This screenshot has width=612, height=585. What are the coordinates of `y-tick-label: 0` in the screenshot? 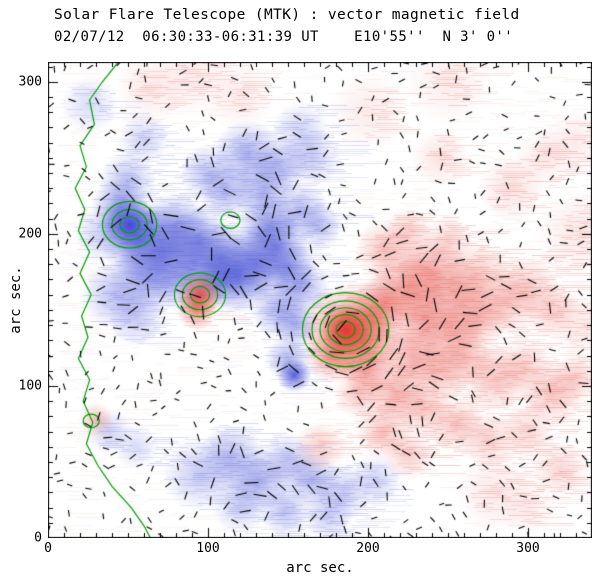 It's located at (38, 538).